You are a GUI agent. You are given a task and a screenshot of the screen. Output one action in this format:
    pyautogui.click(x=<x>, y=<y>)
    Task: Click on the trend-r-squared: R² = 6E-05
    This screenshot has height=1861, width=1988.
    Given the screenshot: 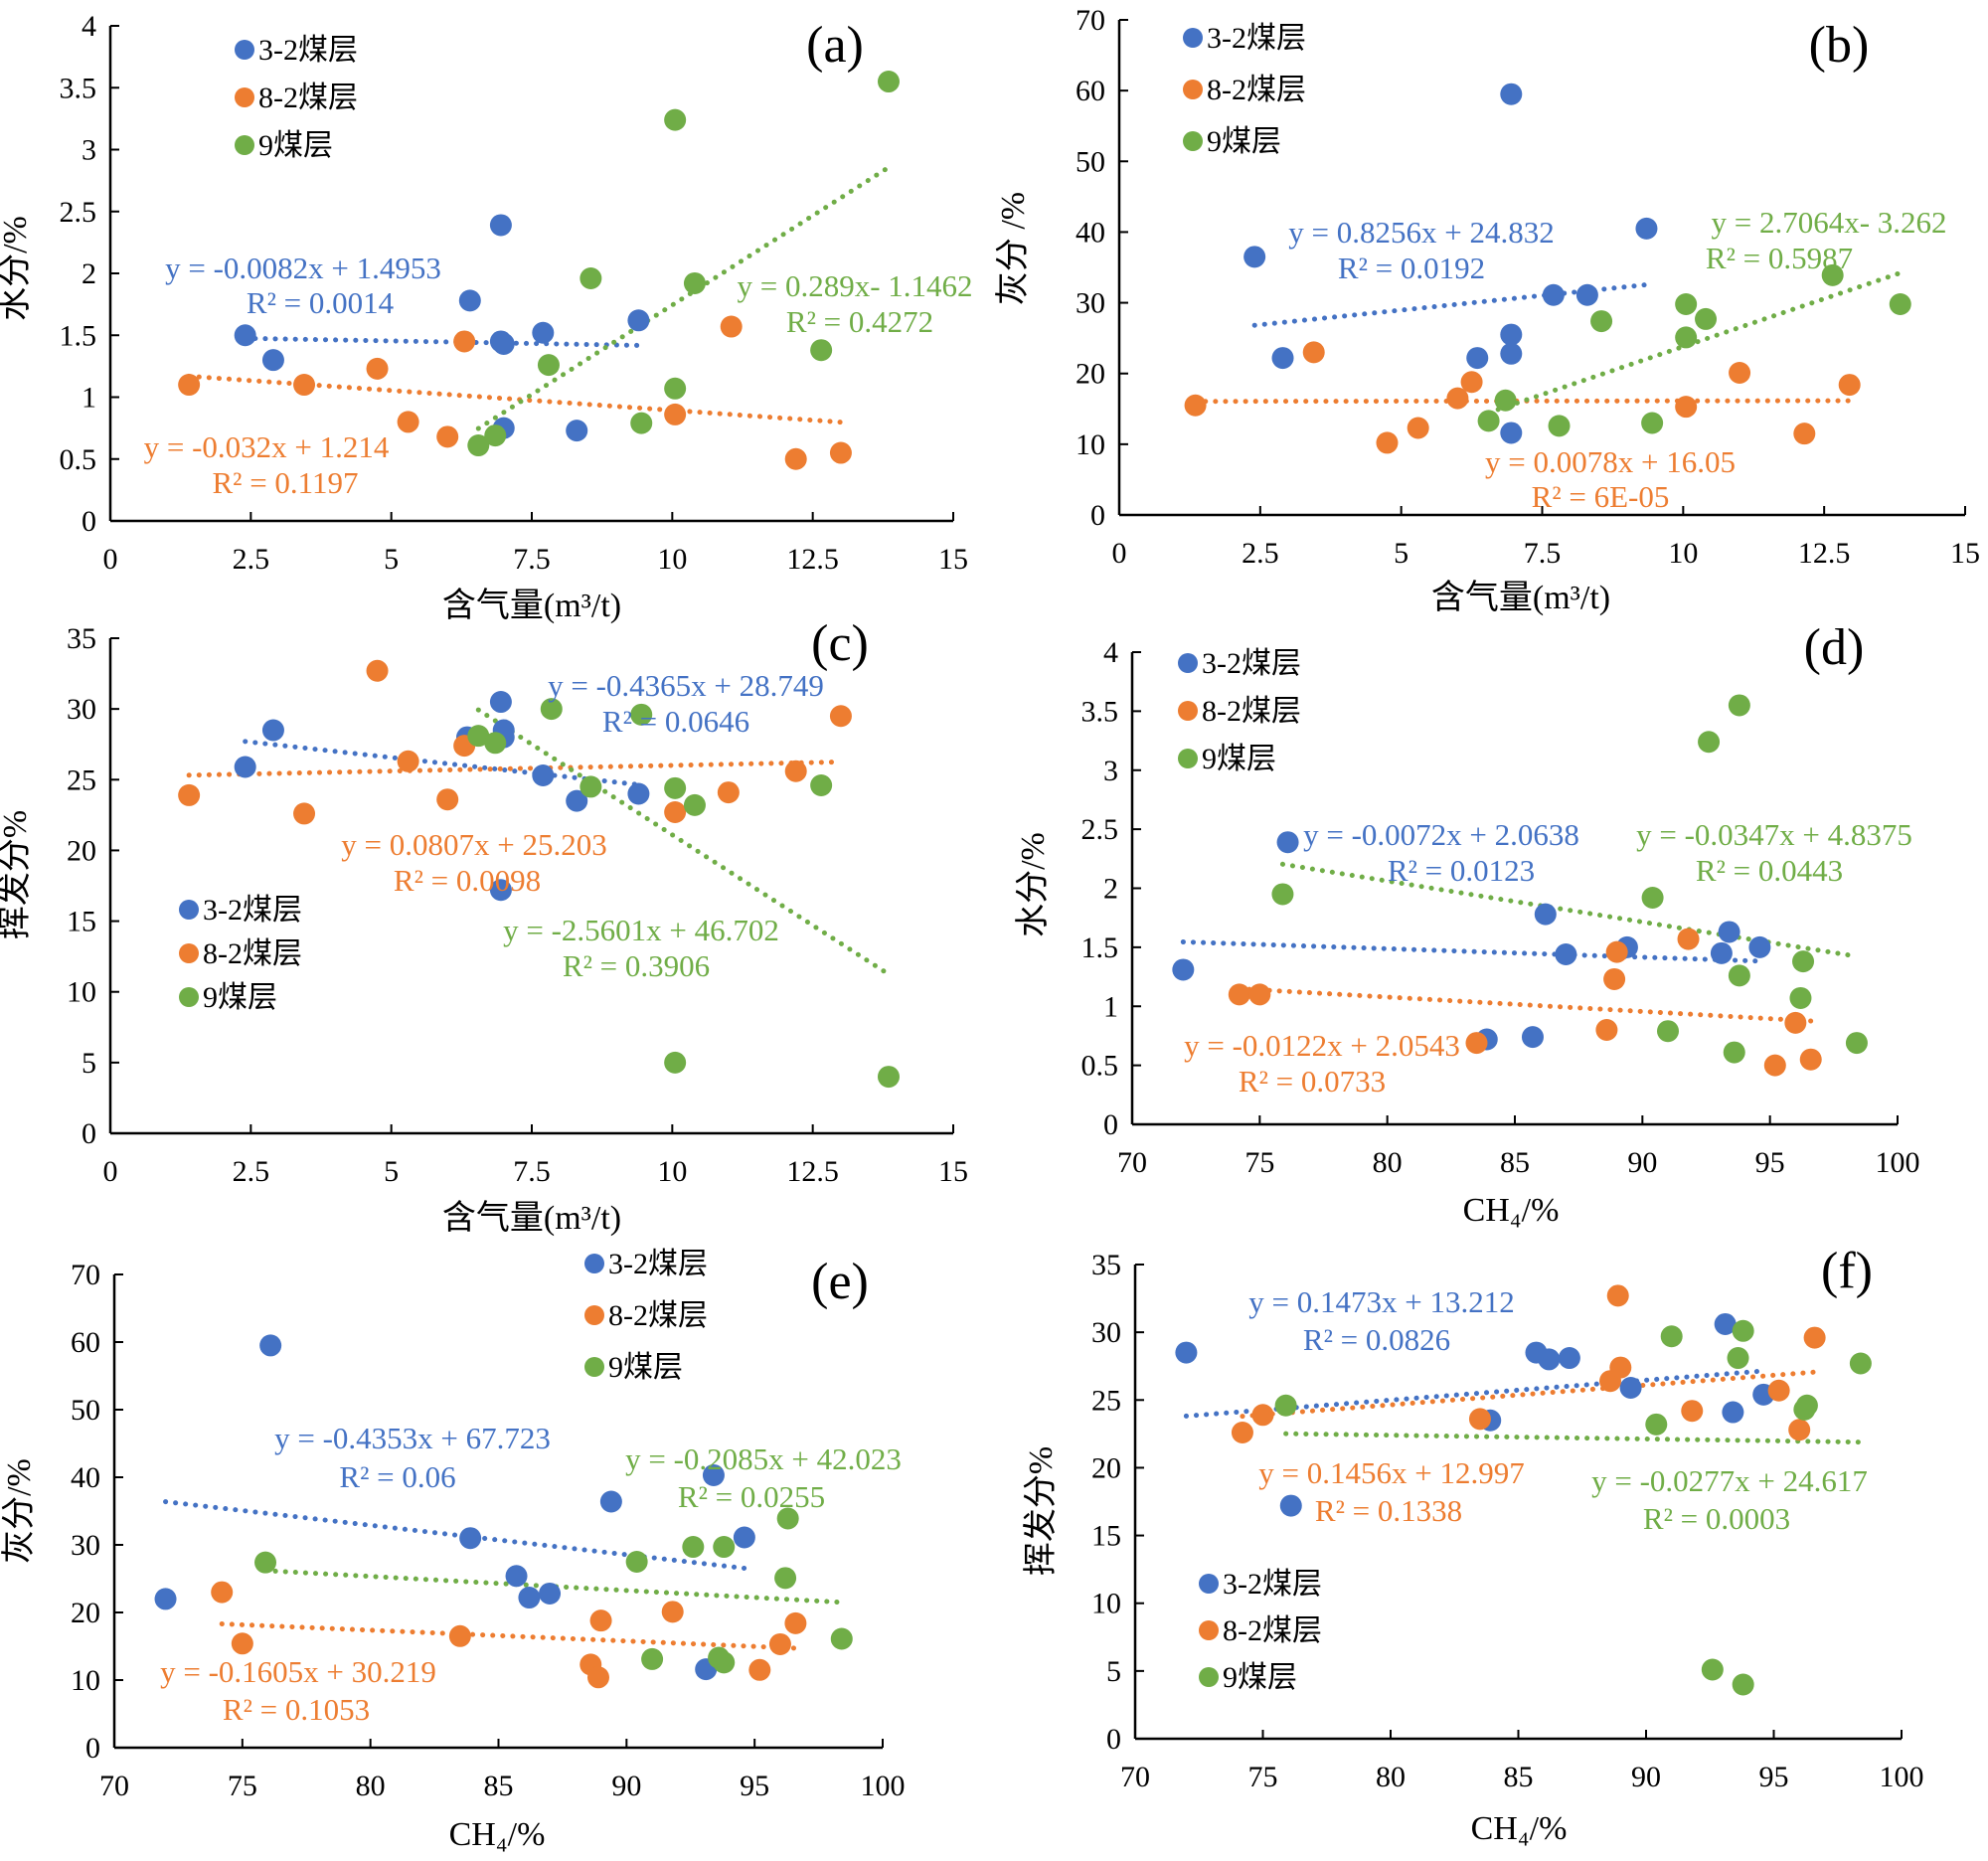 What is the action you would take?
    pyautogui.click(x=1601, y=496)
    